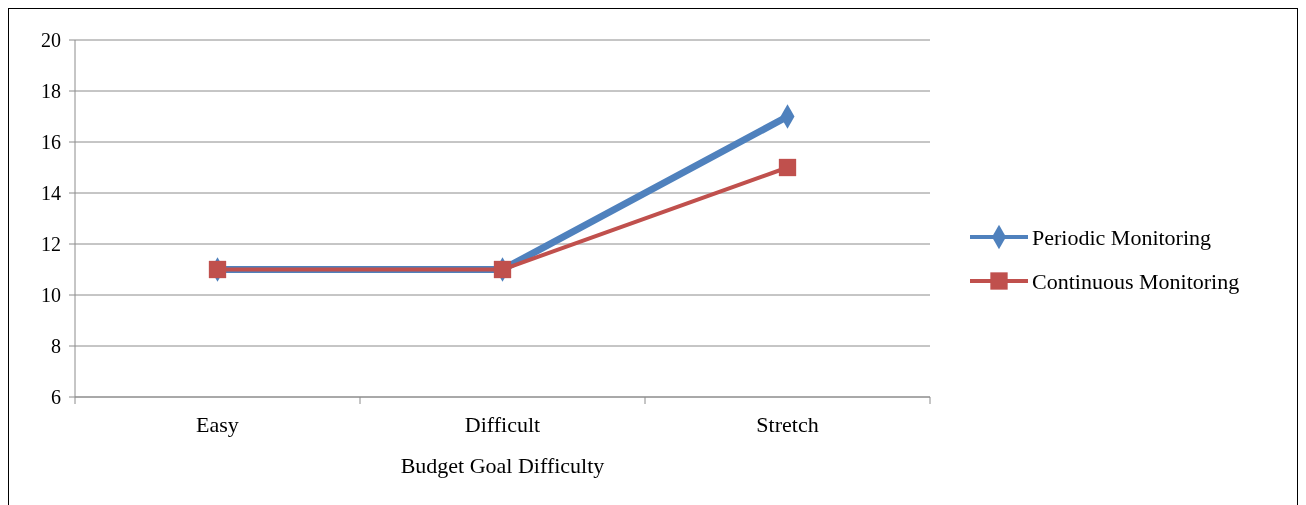 The image size is (1306, 505). I want to click on y-tick-label: 12, so click(51, 244).